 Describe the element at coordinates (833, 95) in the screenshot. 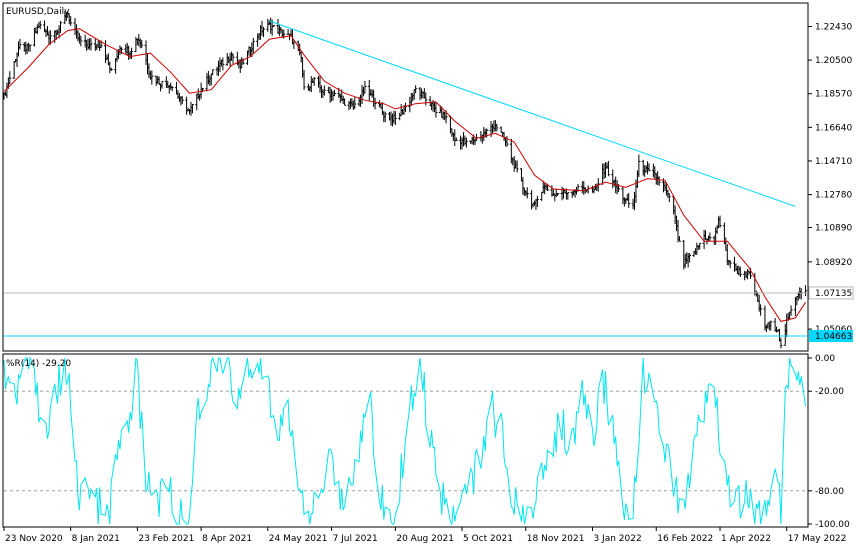

I see `price-tick-label: 1.18570` at that location.